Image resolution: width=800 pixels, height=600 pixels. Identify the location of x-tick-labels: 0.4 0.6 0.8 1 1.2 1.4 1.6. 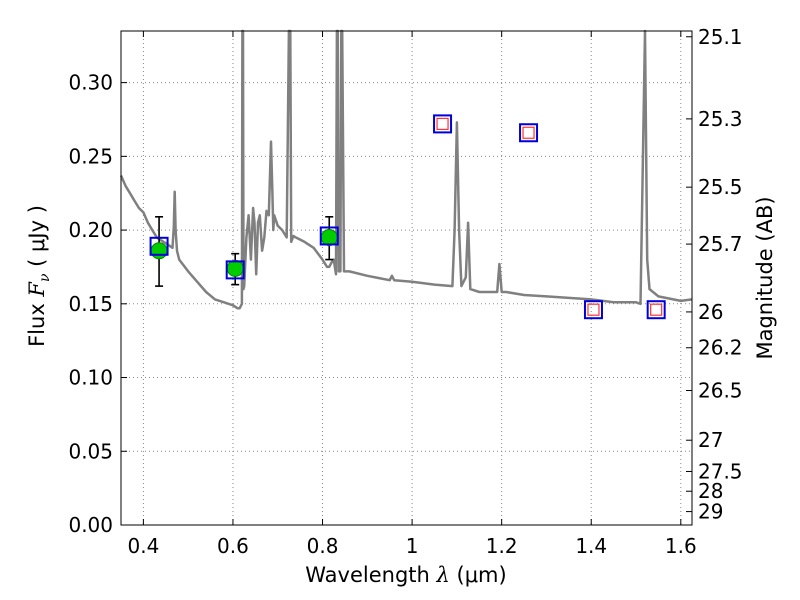
(411, 546).